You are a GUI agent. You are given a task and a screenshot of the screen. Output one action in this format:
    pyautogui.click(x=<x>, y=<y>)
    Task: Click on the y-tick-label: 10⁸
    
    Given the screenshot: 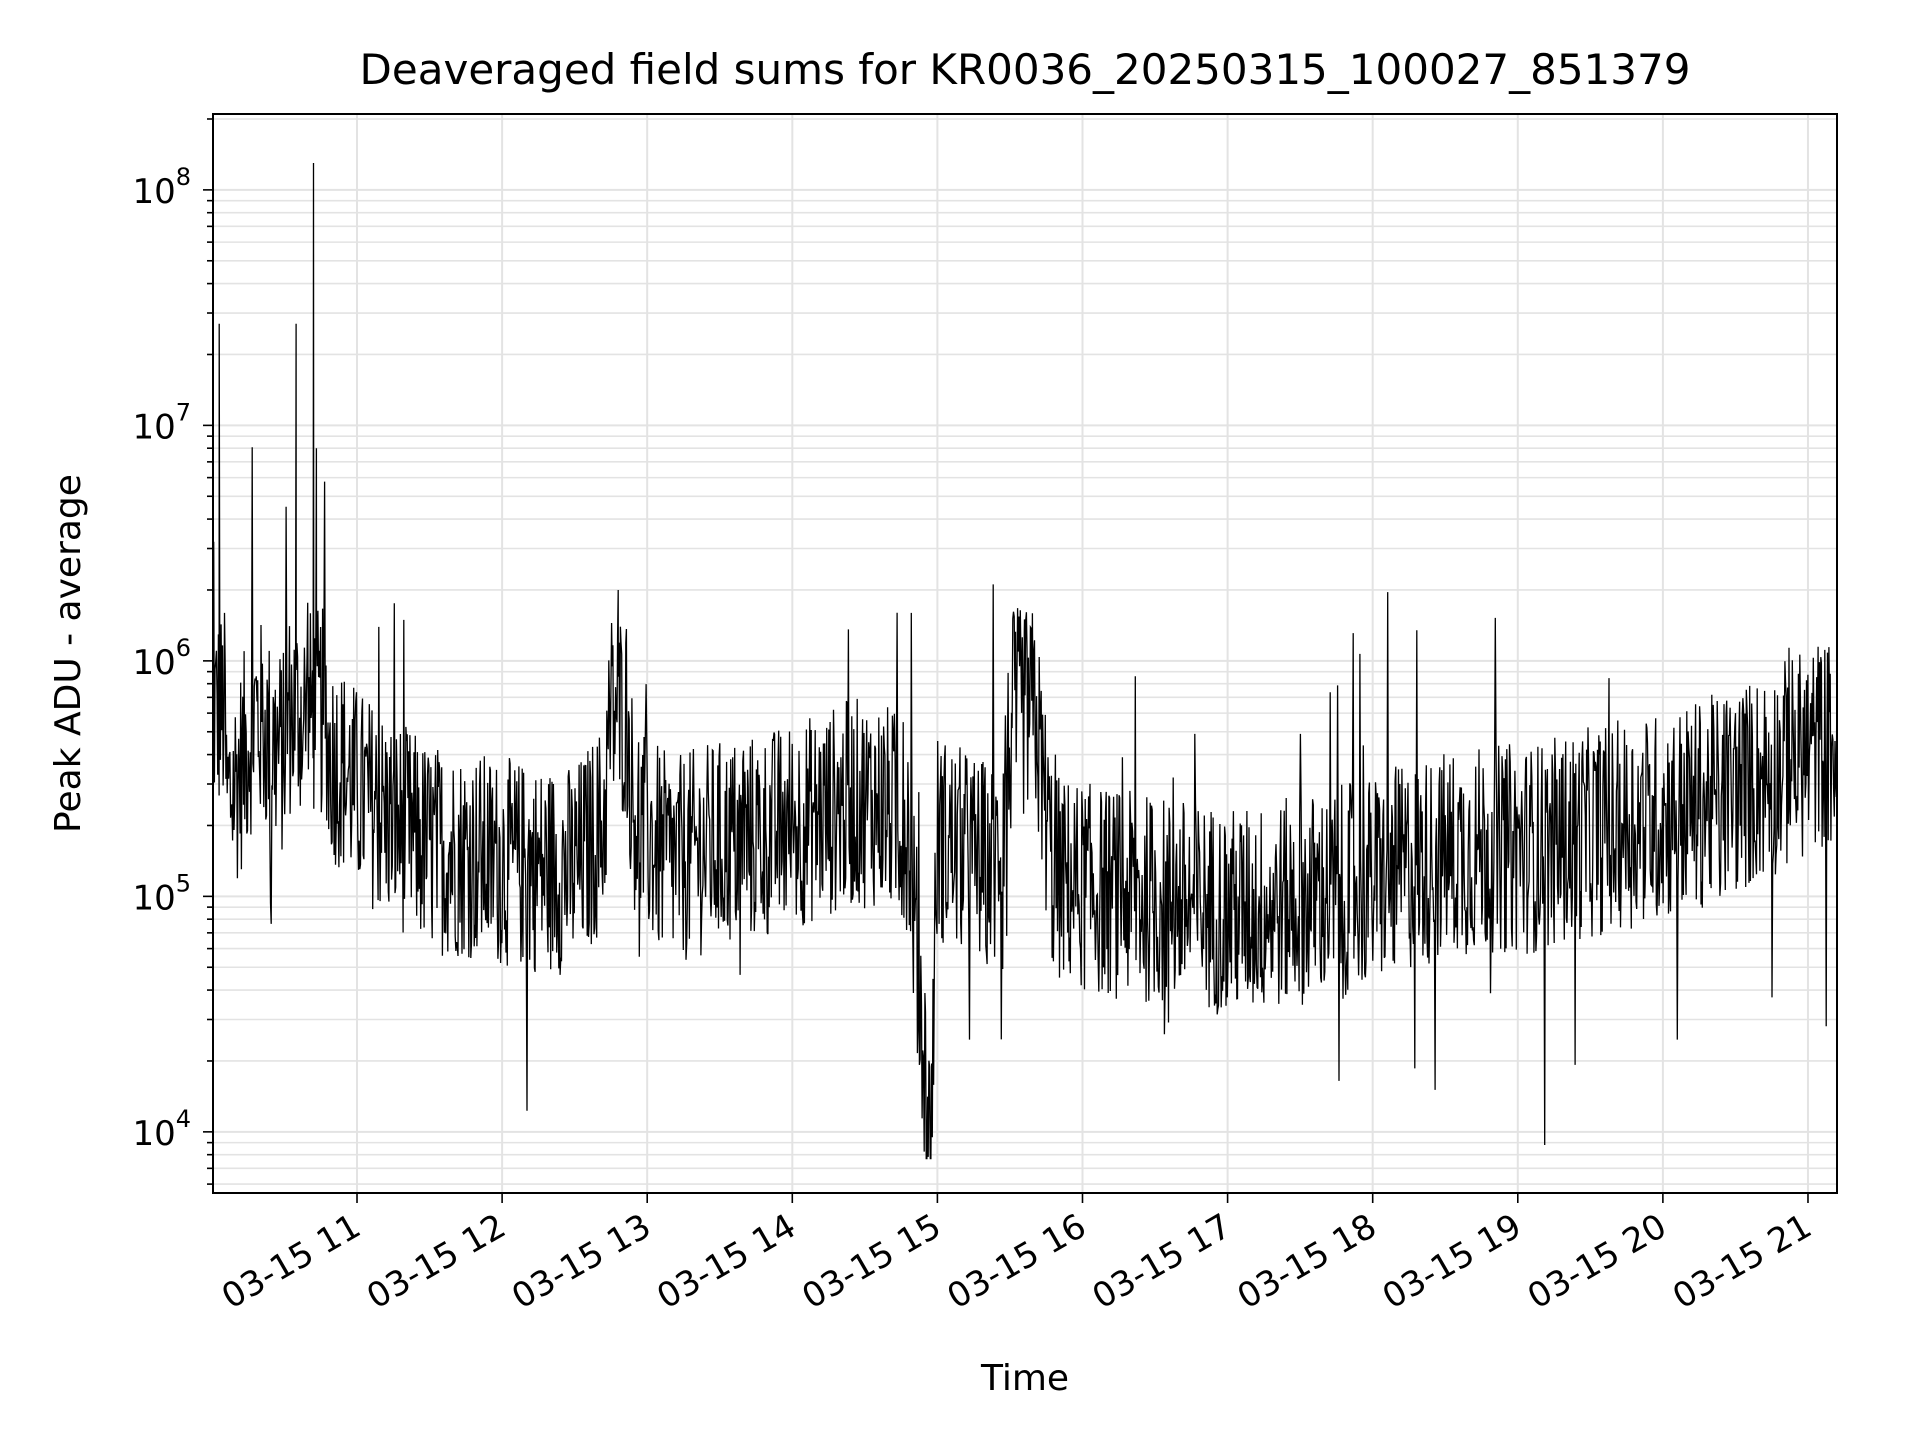 What is the action you would take?
    pyautogui.click(x=161, y=187)
    